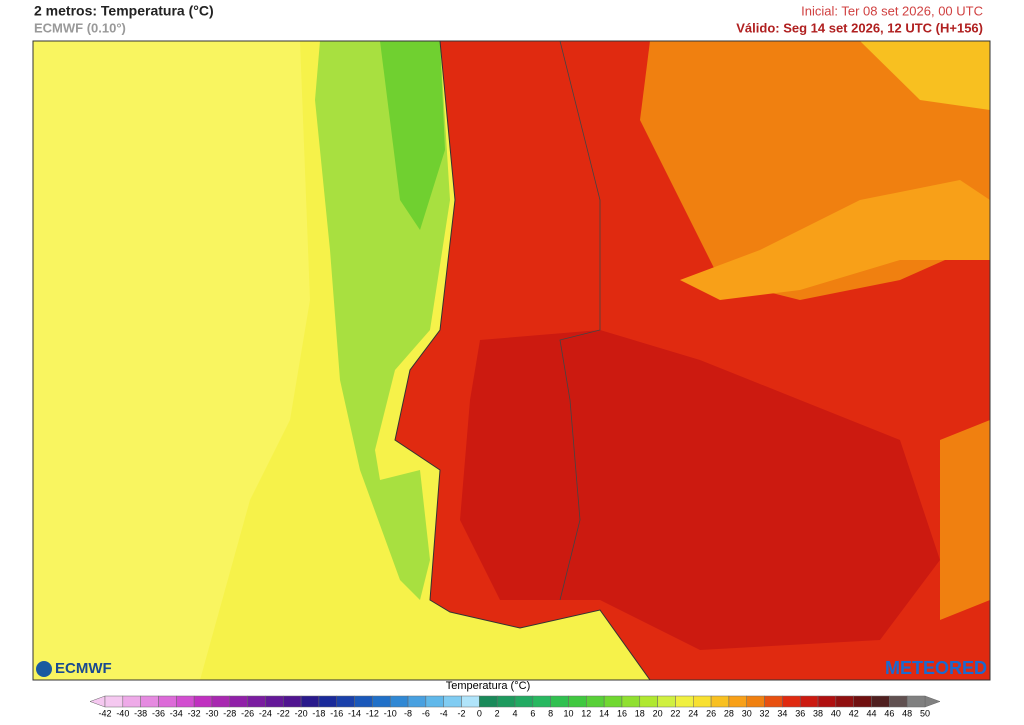  What do you see at coordinates (488, 686) in the screenshot?
I see `colorbar-label: Temperatura (°C)` at bounding box center [488, 686].